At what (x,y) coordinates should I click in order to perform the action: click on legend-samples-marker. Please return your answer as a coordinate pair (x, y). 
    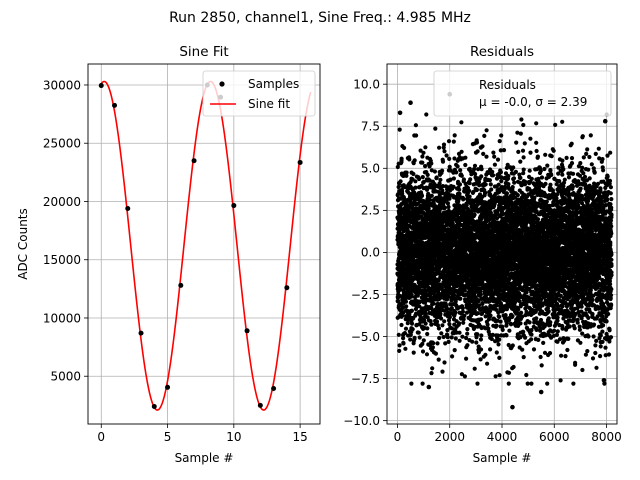
    Looking at the image, I should click on (222, 84).